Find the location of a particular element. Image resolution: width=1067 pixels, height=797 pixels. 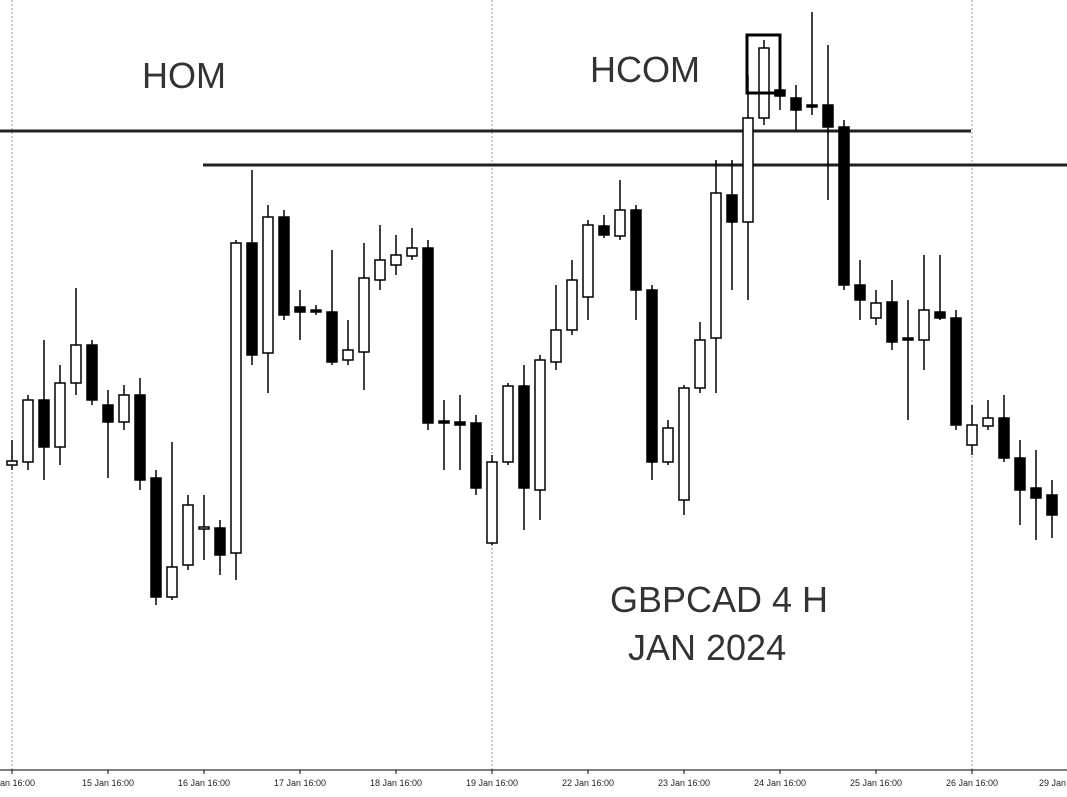

x-tick-label: 25 Jan 16:00 is located at coordinates (876, 783).